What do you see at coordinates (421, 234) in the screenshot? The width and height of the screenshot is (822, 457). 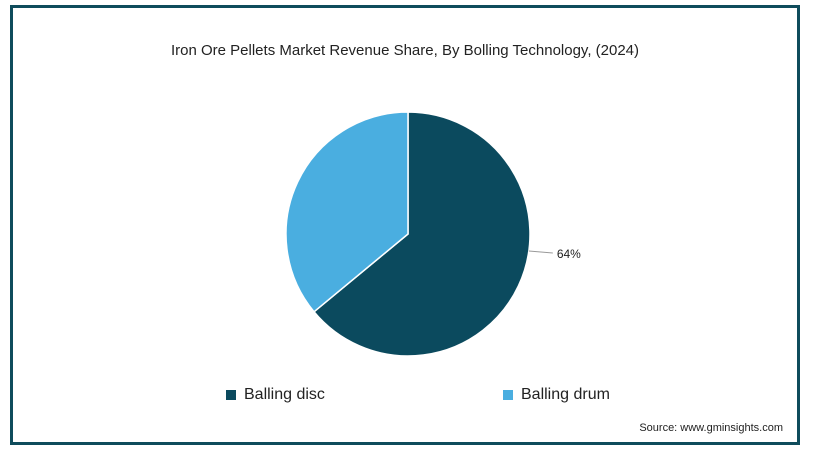 I see `pie-slice-balling-disc` at bounding box center [421, 234].